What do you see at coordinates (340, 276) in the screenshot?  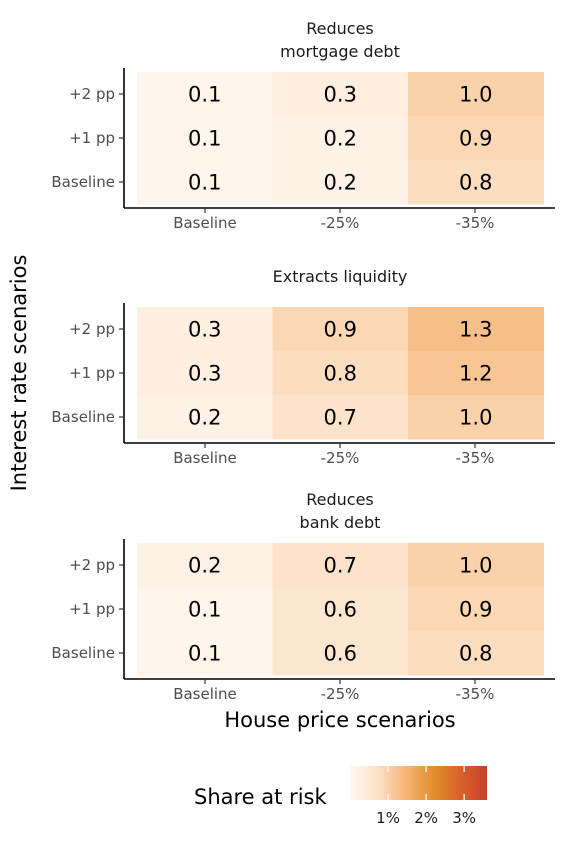 I see `panel-title: Extracts liquidity` at bounding box center [340, 276].